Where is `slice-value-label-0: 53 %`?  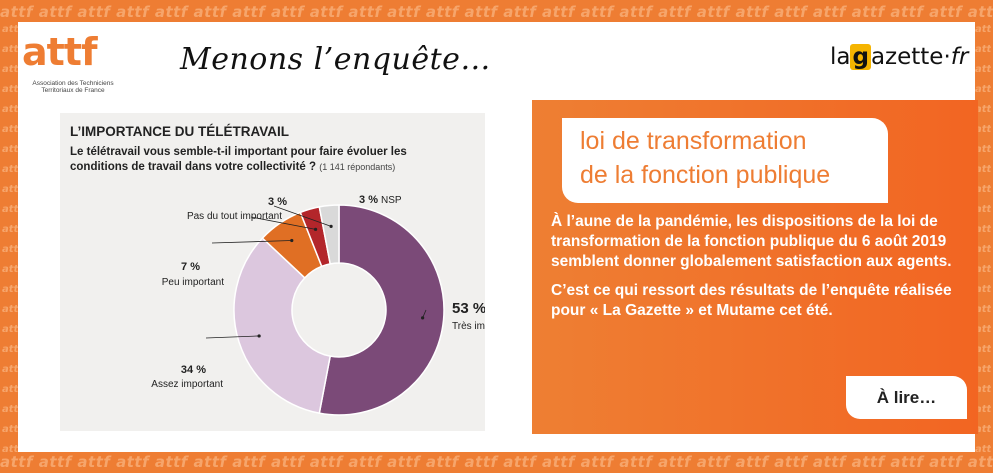
slice-value-label-0: 53 % is located at coordinates (468, 308).